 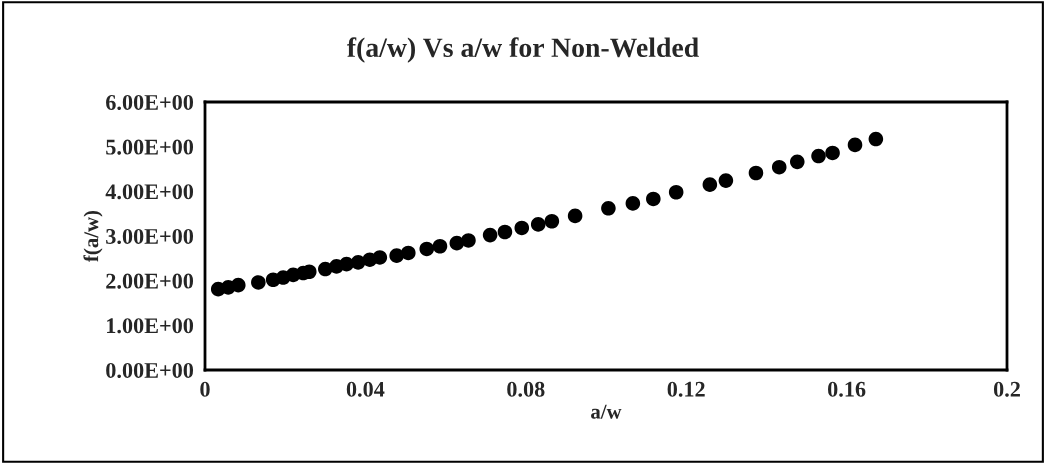 What do you see at coordinates (150, 370) in the screenshot?
I see `y-tick-label: 0.00E+00` at bounding box center [150, 370].